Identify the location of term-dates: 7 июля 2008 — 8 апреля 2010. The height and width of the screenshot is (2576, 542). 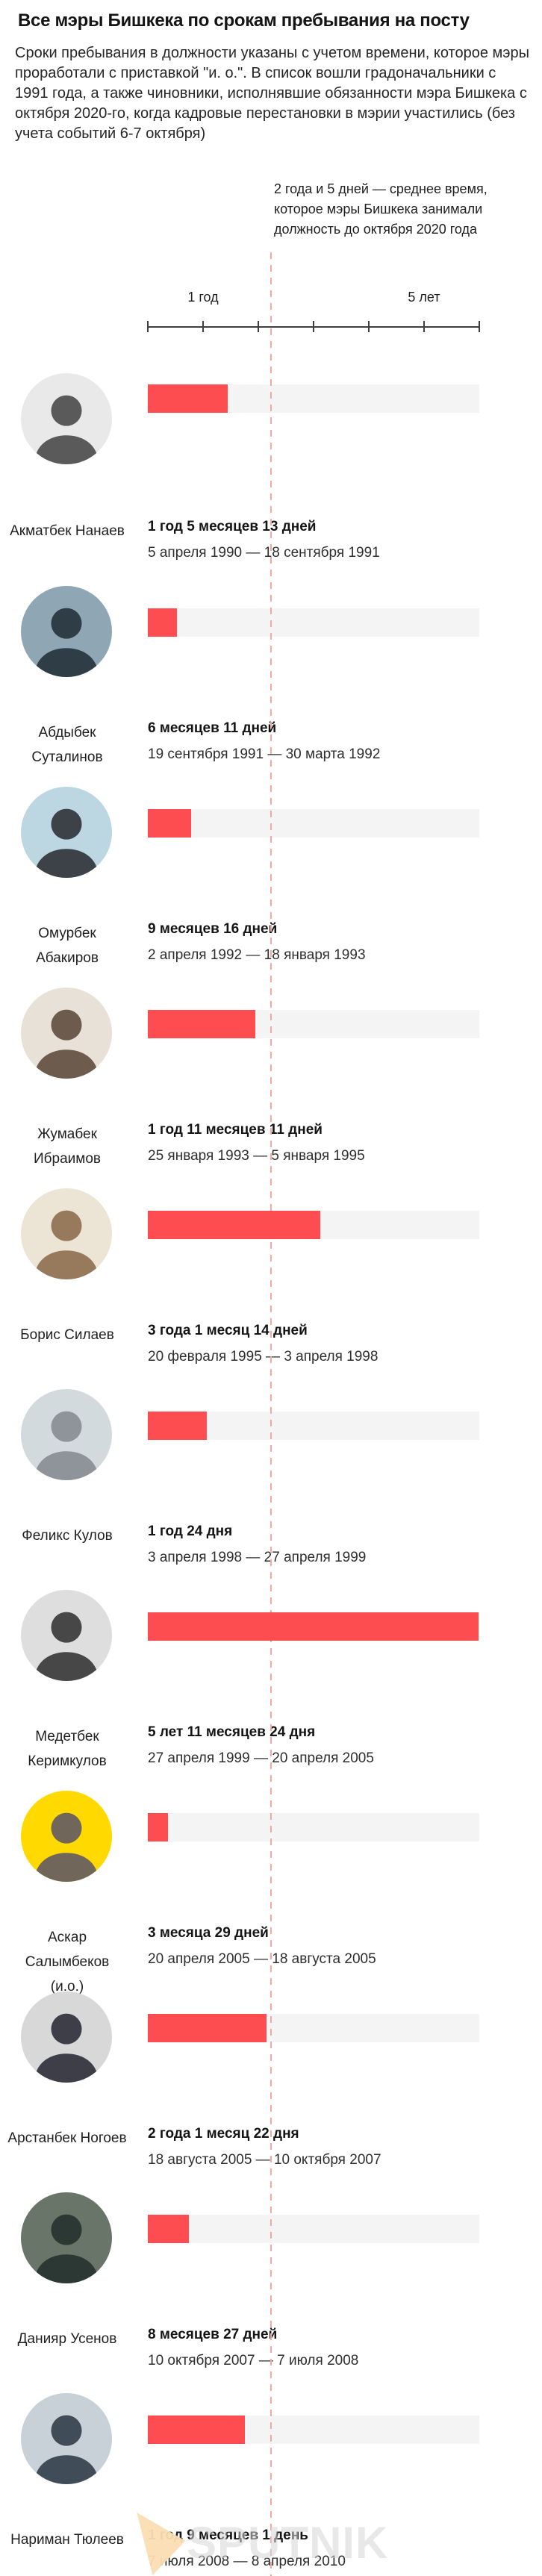
(247, 2561).